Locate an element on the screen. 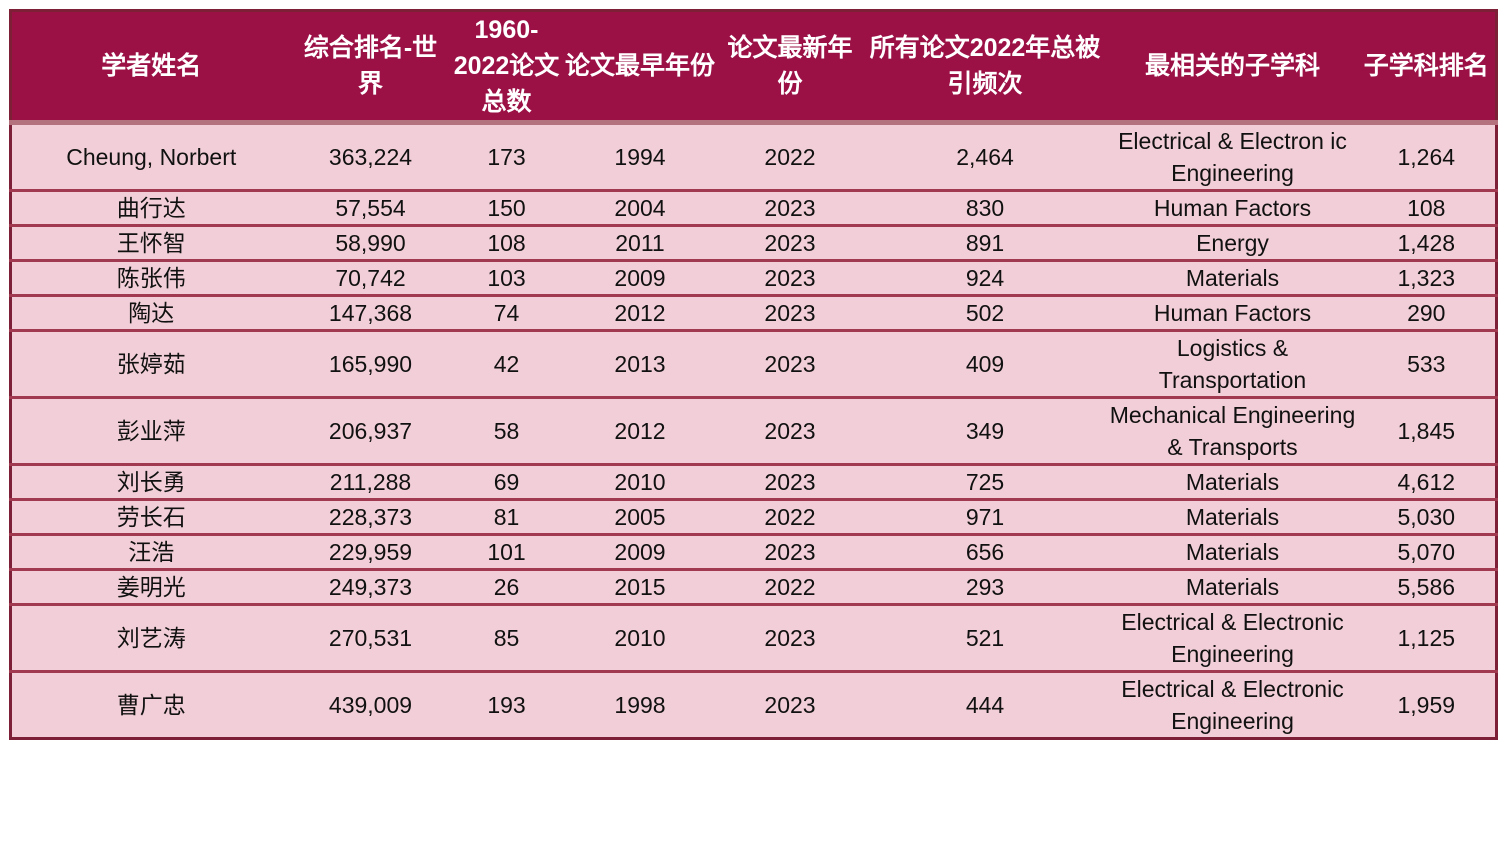  cell-paper-count: 101 is located at coordinates (506, 552).